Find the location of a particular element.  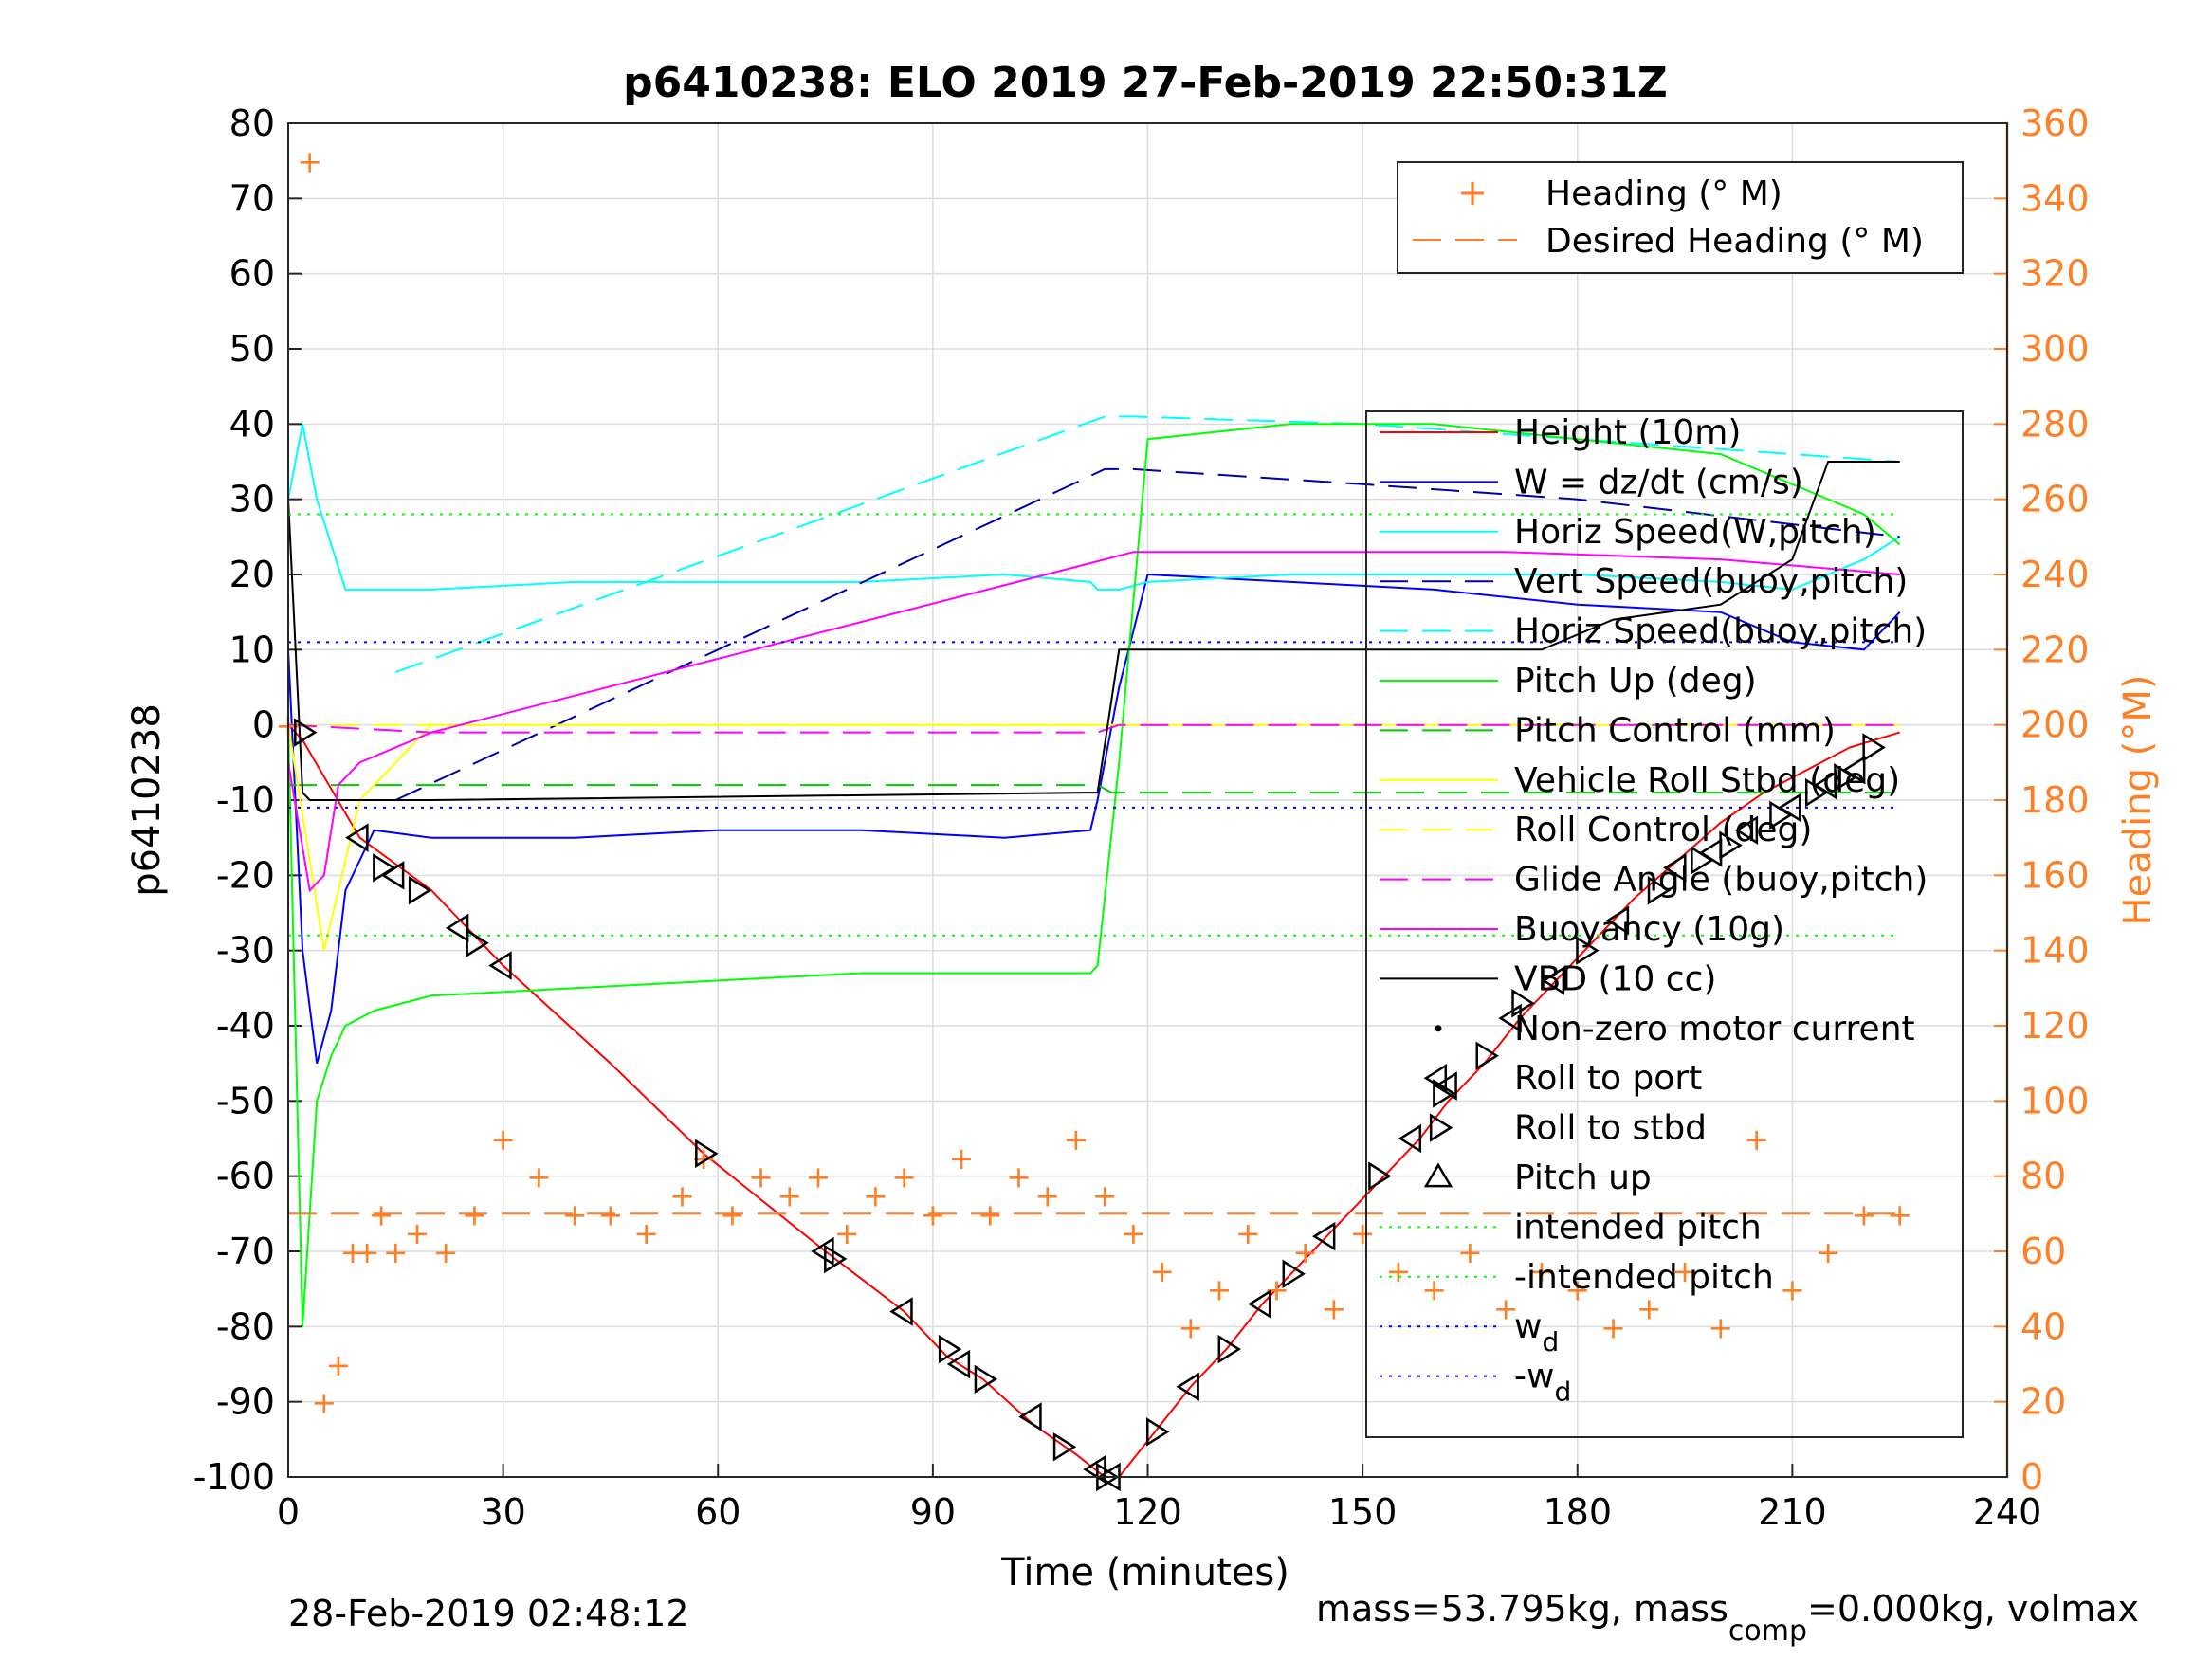

y2-tick-label: 320 is located at coordinates (2055, 274).